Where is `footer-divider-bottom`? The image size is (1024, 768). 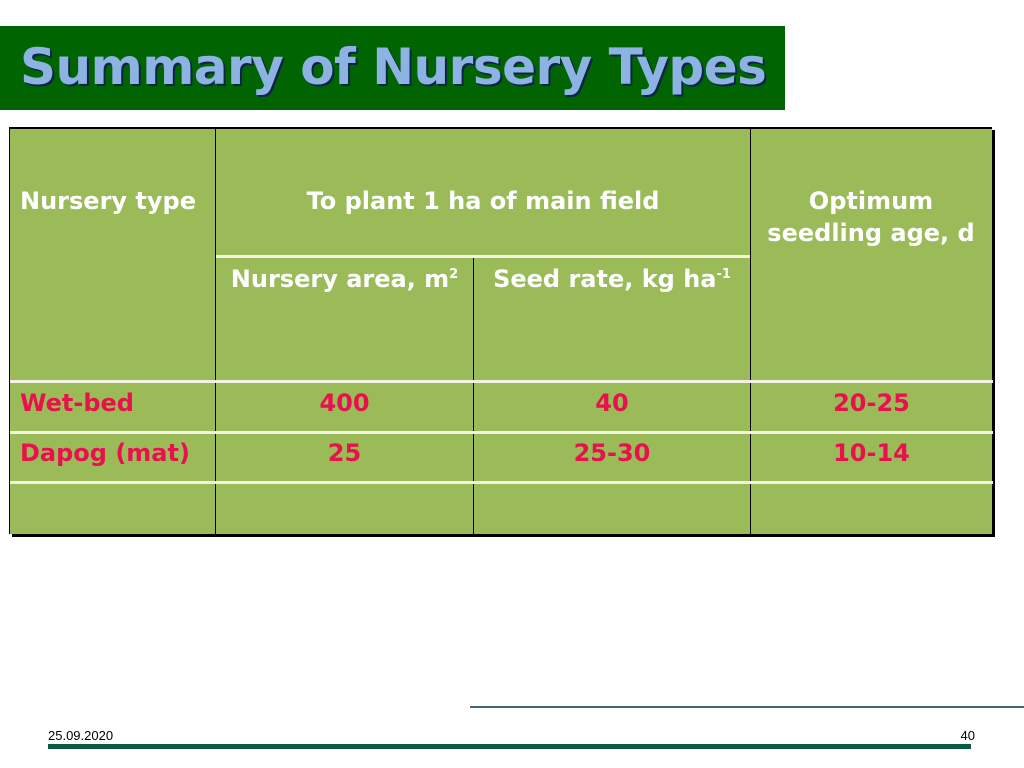 footer-divider-bottom is located at coordinates (509, 746).